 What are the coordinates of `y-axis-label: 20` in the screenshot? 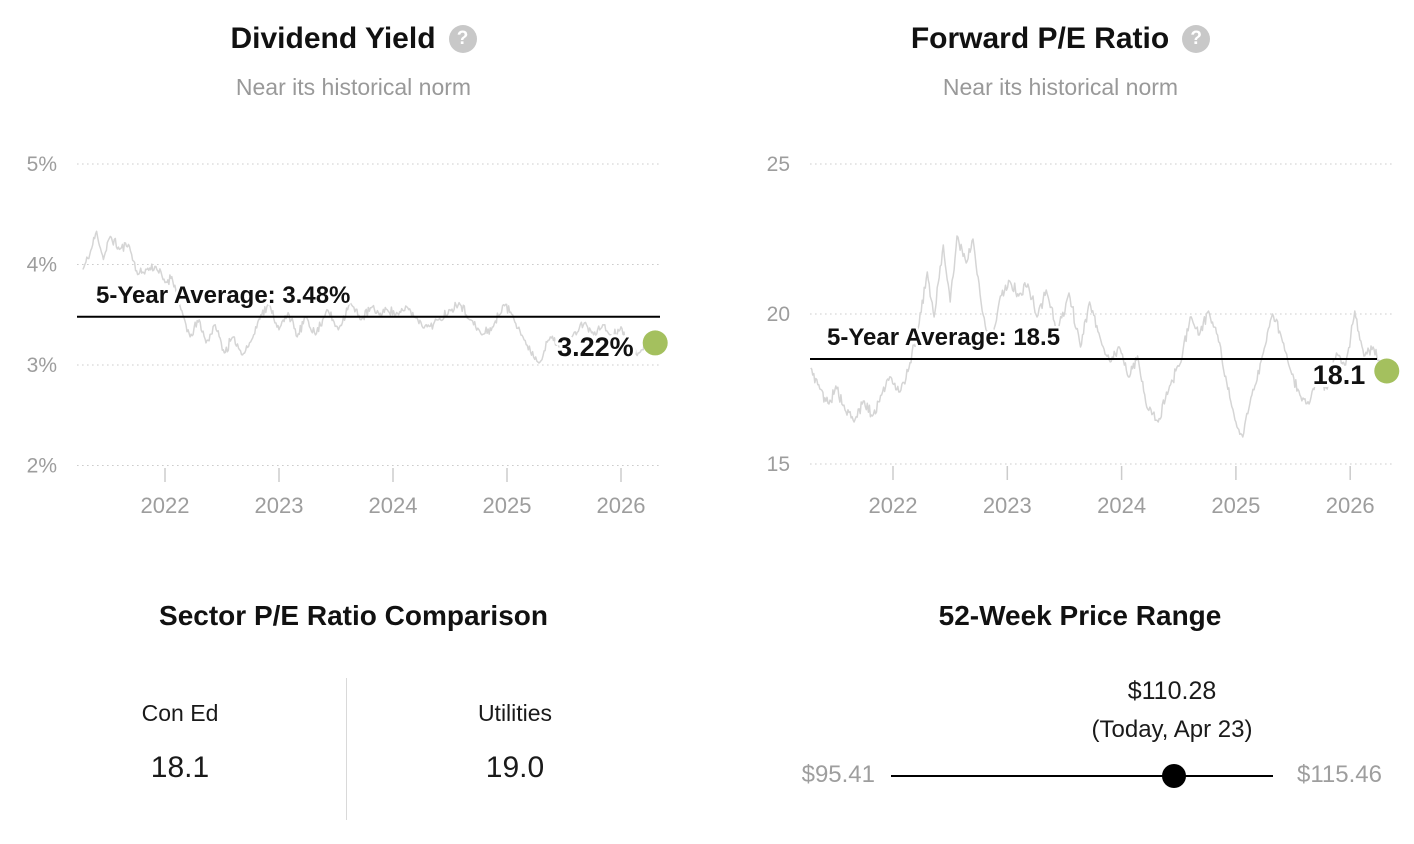 It's located at (778, 314).